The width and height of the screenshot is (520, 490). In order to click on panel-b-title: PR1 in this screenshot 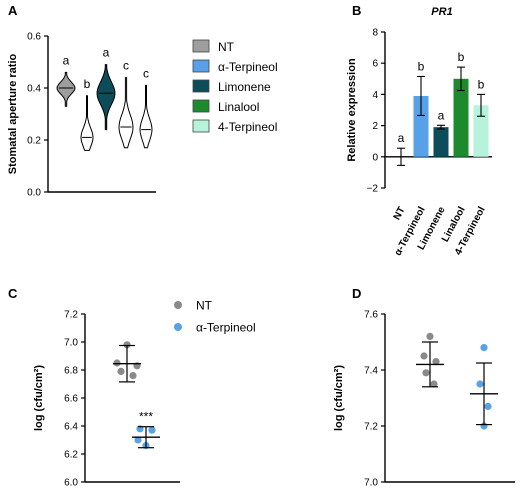, I will do `click(441, 12)`.